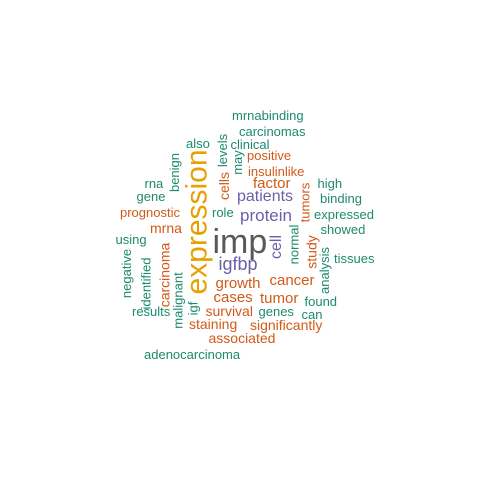 The image size is (480, 480). Describe the element at coordinates (238, 264) in the screenshot. I see `word-igfbp: igfbp` at that location.